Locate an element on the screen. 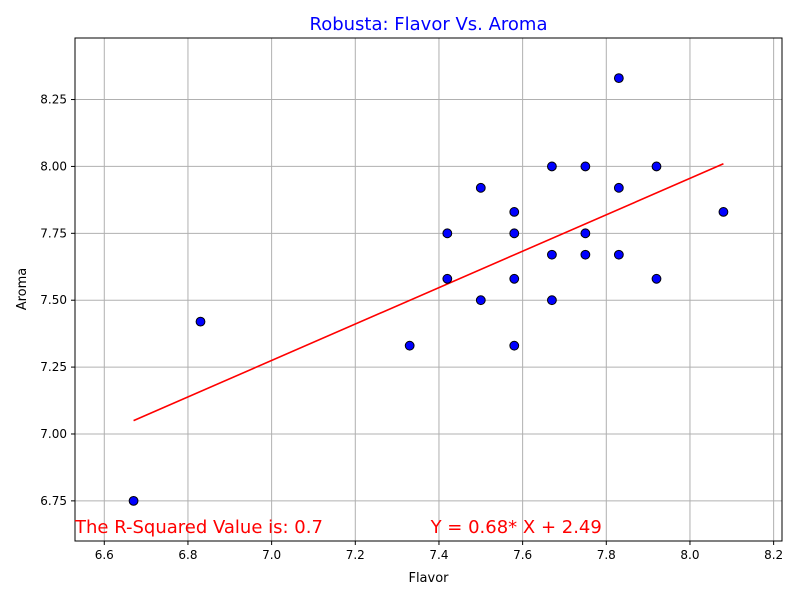 This screenshot has height=600, width=800. y-tick-label: 7.50 is located at coordinates (53, 300).